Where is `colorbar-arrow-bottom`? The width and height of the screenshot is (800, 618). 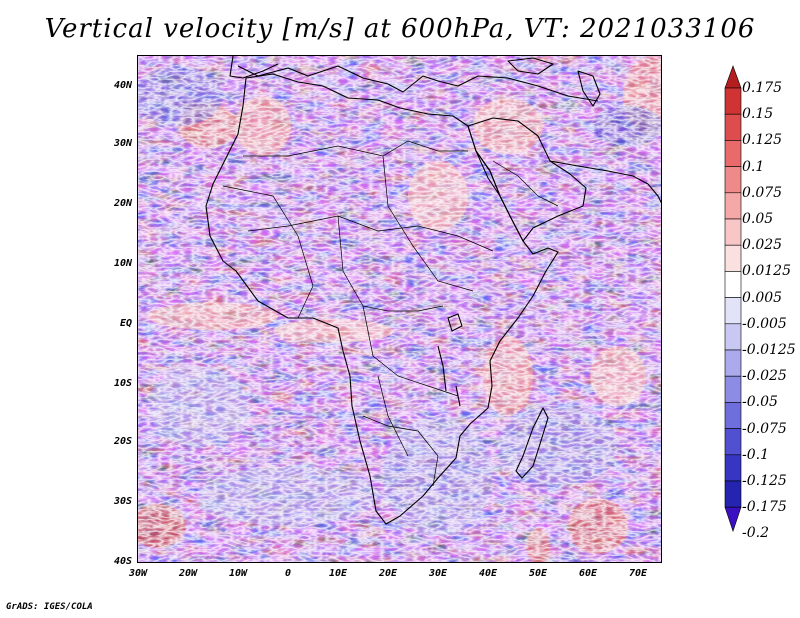 colorbar-arrow-bottom is located at coordinates (733, 519).